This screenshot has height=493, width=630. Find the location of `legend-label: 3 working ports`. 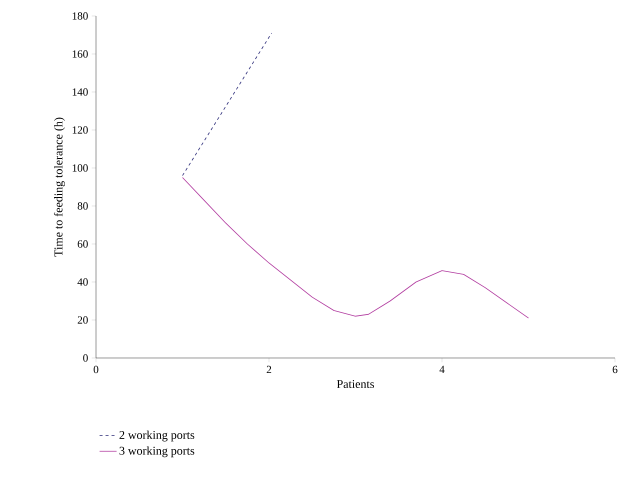

legend-label: 3 working ports is located at coordinates (157, 452).